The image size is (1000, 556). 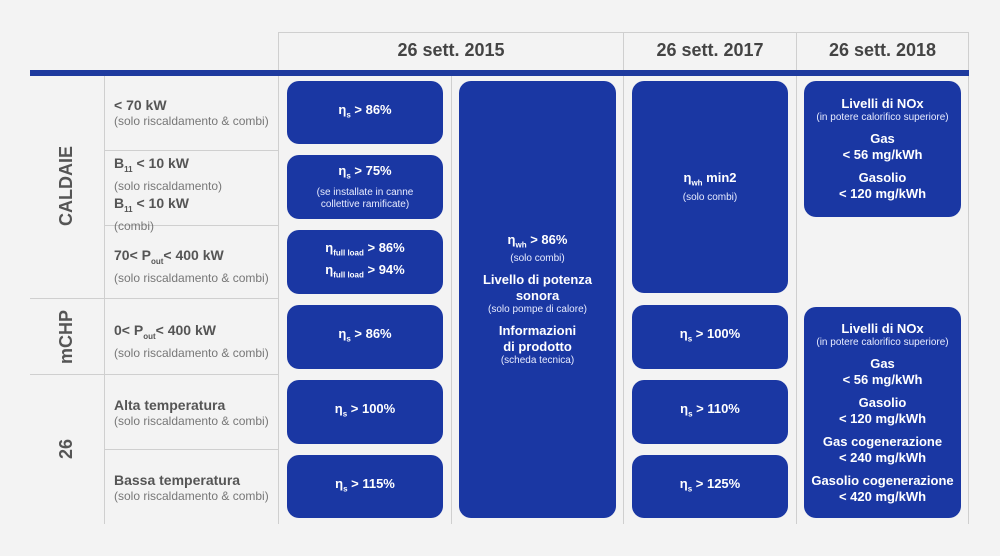 I want to click on row-label-main: 0< Pout< 400 kW, so click(x=165, y=331).